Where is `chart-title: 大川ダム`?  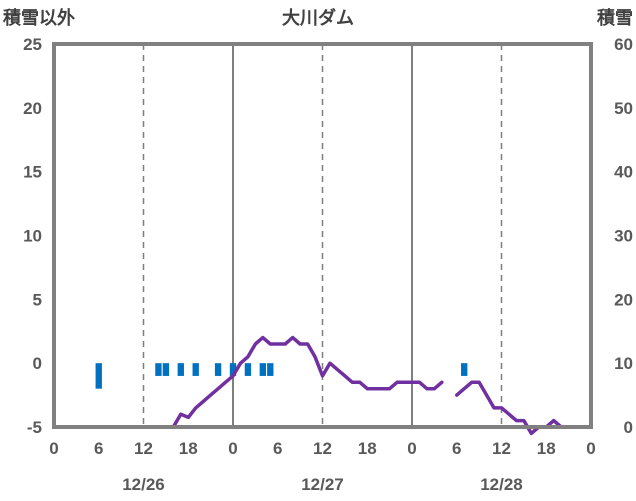
chart-title: 大川ダム is located at coordinates (318, 17).